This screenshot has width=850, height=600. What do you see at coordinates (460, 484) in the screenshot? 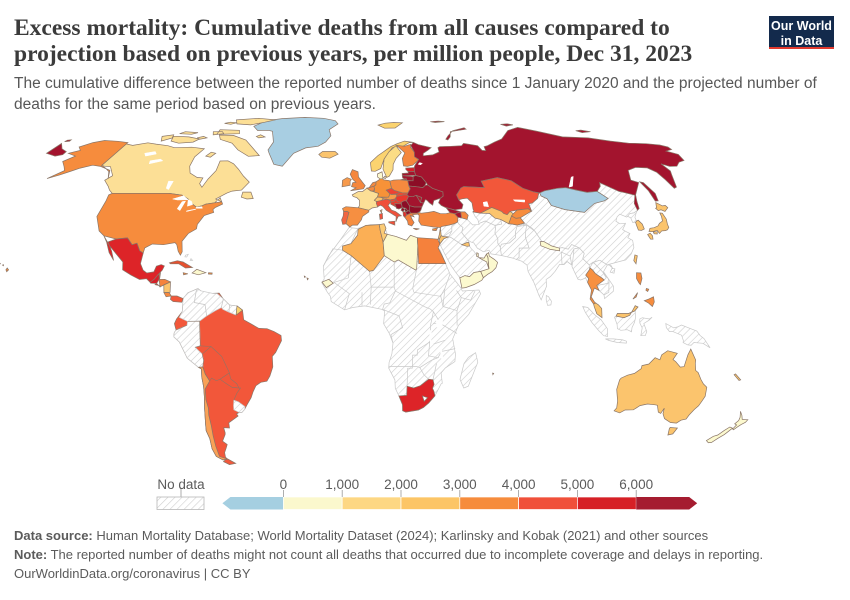
I see `svg-text: 3,000` at bounding box center [460, 484].